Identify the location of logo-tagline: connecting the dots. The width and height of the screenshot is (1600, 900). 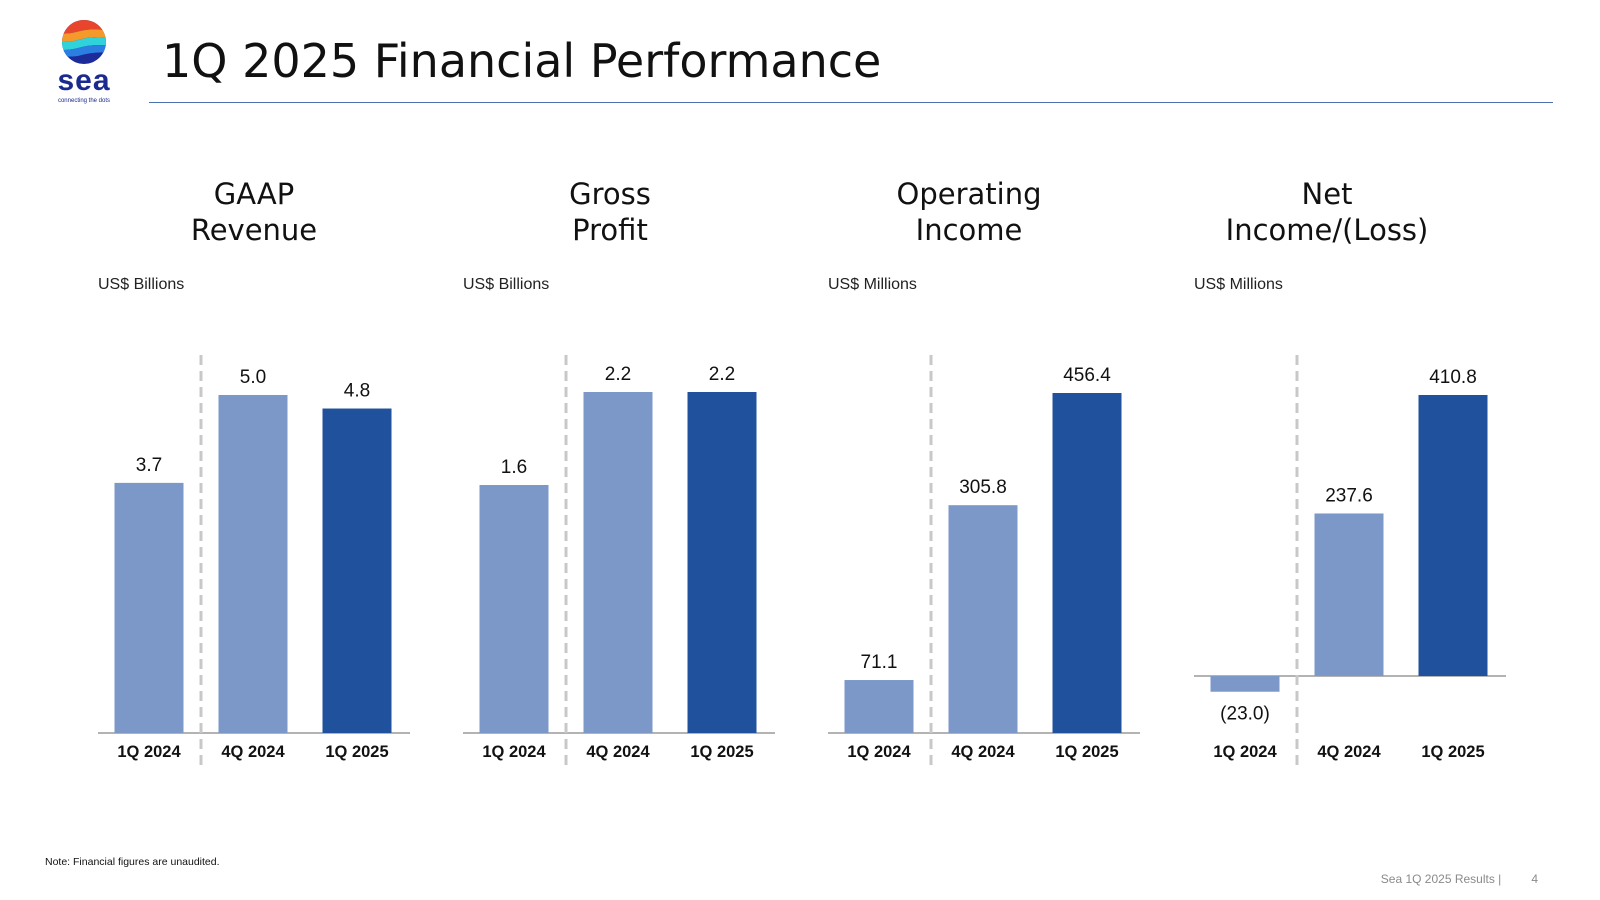
(84, 101).